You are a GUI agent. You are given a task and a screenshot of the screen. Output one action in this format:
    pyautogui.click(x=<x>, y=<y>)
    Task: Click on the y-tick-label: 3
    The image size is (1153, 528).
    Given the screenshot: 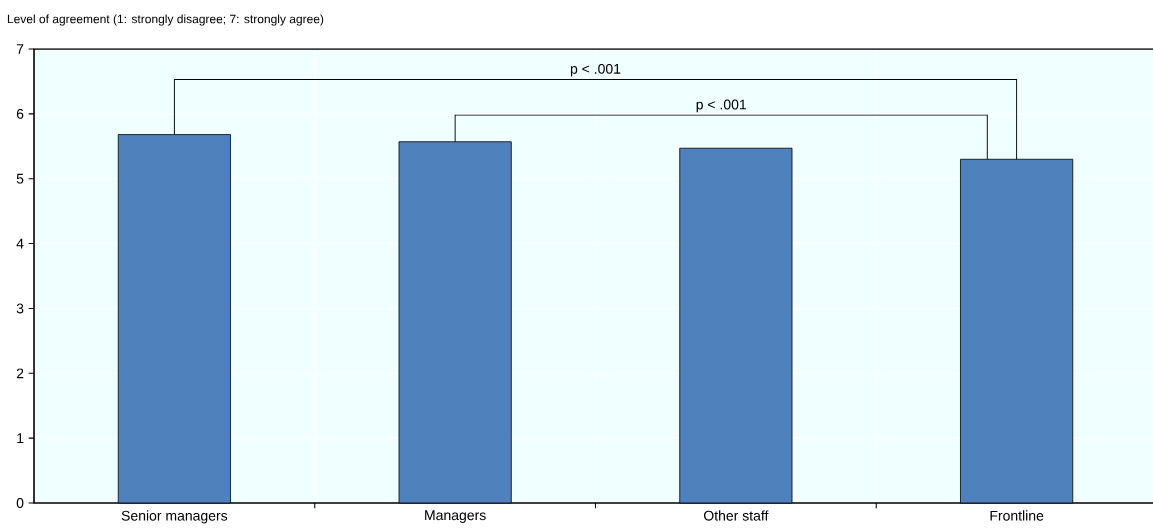 What is the action you would take?
    pyautogui.click(x=20, y=308)
    